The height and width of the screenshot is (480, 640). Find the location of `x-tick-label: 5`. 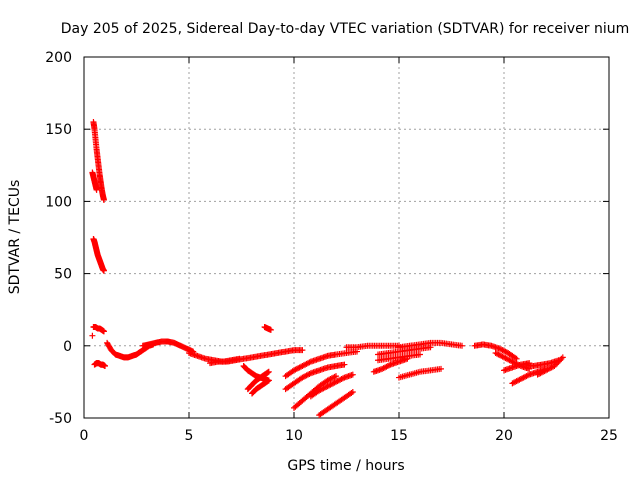

x-tick-label: 5 is located at coordinates (189, 436).